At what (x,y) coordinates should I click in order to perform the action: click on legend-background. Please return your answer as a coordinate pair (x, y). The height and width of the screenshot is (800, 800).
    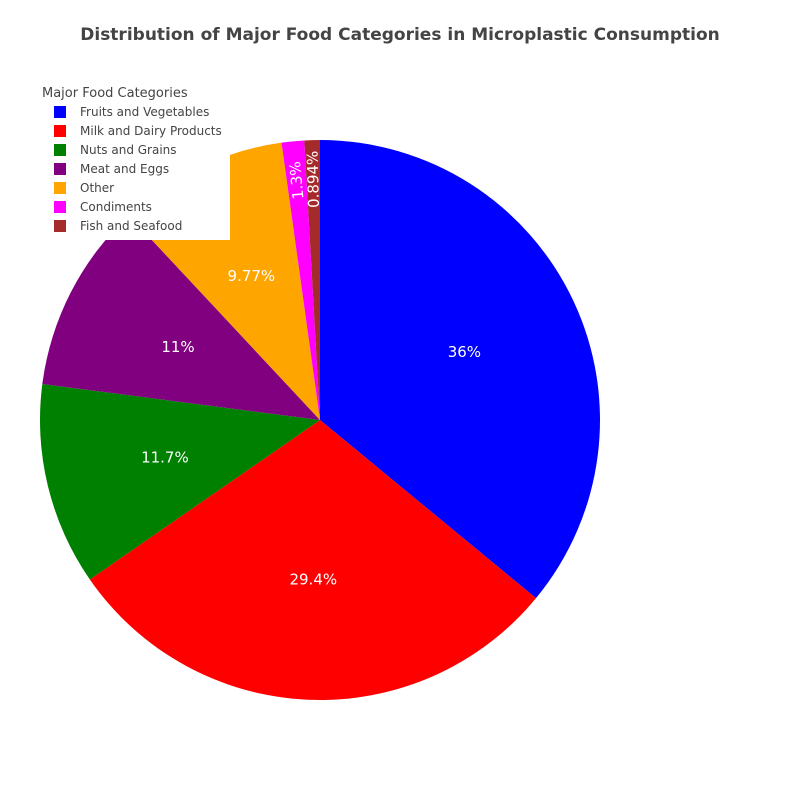
    Looking at the image, I should click on (133, 161).